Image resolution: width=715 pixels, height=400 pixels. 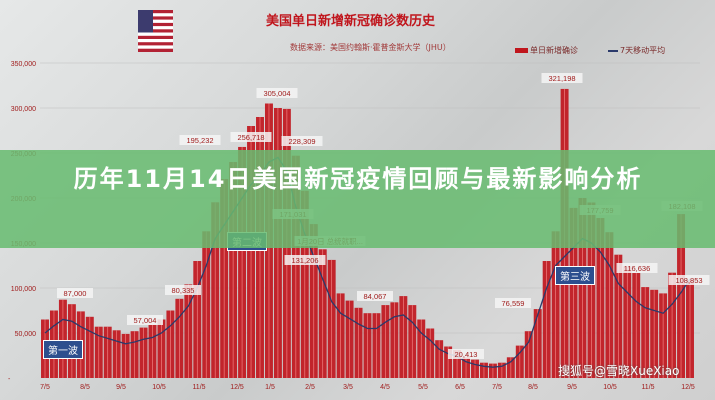 I want to click on annotation-label: 80,335, so click(x=183, y=290).